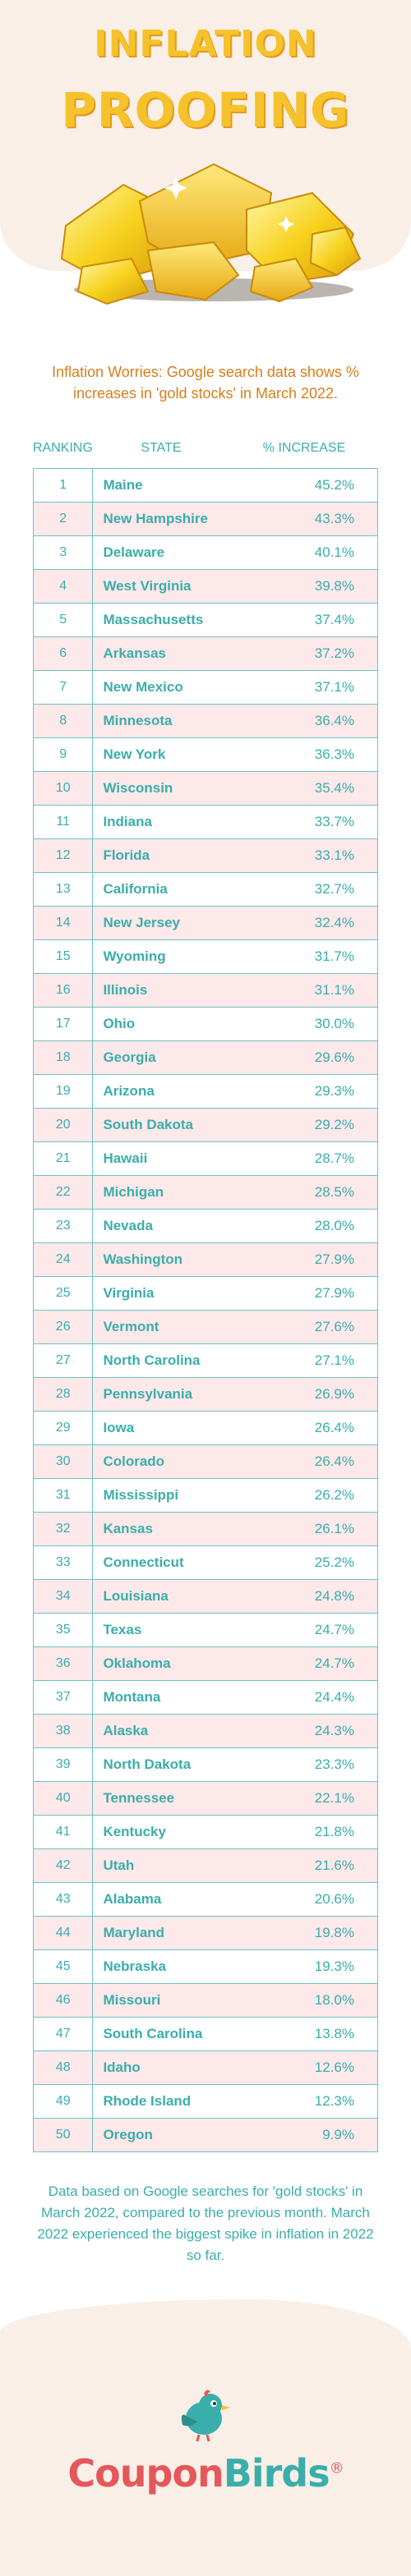  What do you see at coordinates (134, 754) in the screenshot?
I see `state-cell: New York` at bounding box center [134, 754].